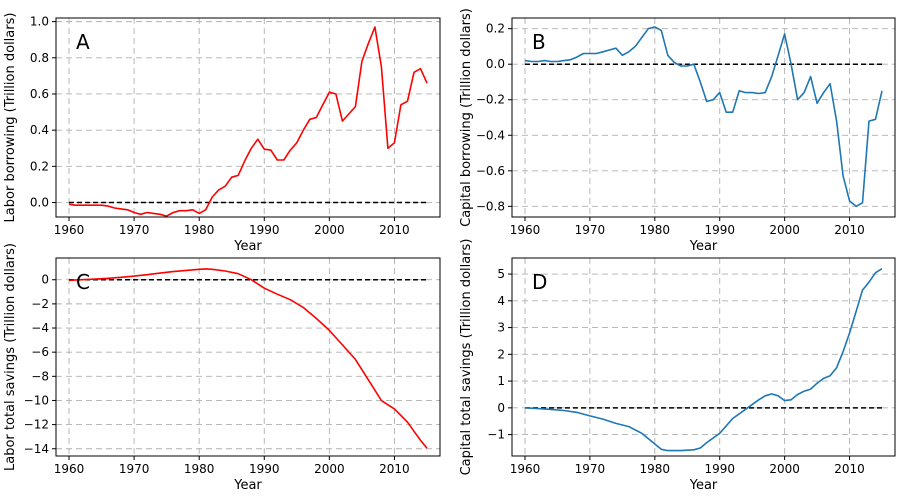 This screenshot has width=904, height=498. I want to click on y-tick-label: −0.6, so click(490, 171).